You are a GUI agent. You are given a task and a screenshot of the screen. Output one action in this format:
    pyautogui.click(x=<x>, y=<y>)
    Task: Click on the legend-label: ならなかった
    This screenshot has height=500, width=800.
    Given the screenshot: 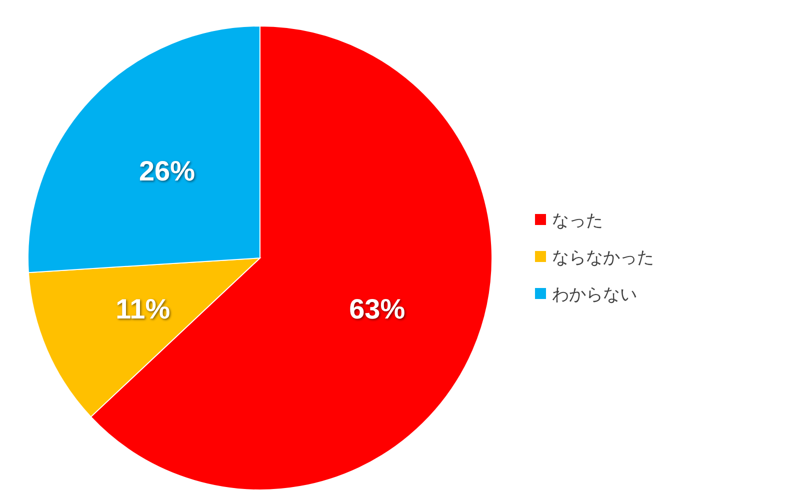 What is the action you would take?
    pyautogui.click(x=603, y=258)
    